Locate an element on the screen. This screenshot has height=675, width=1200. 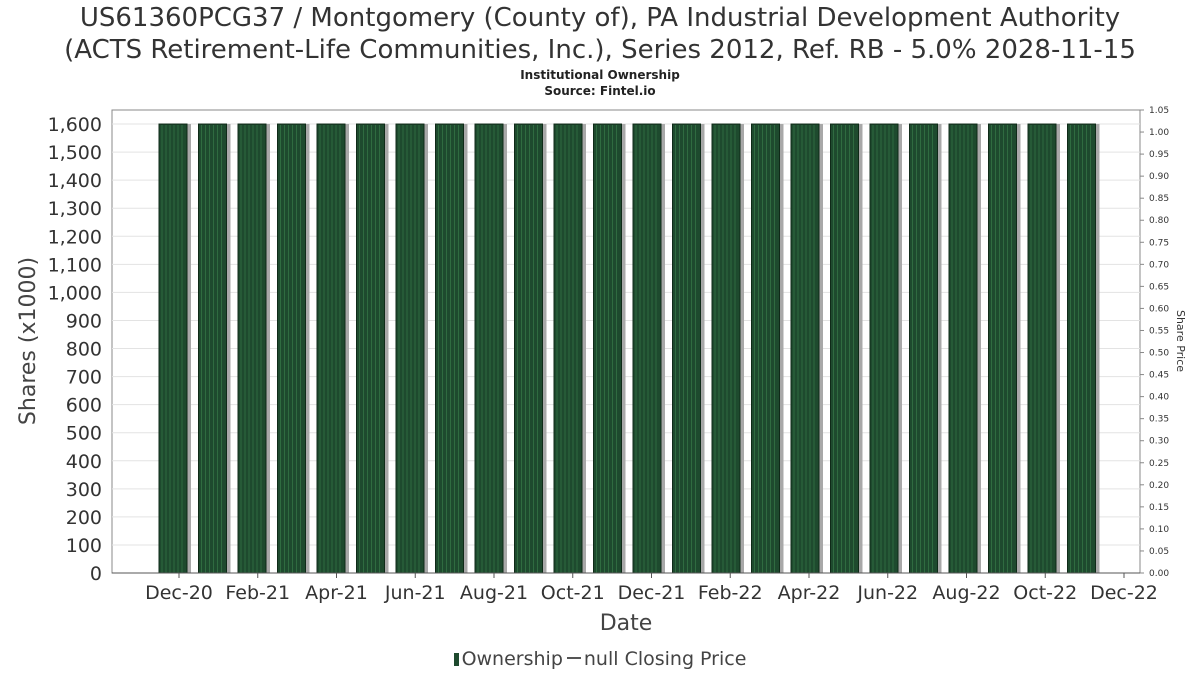
y2-tick-label: 1.05 is located at coordinates (1159, 111).